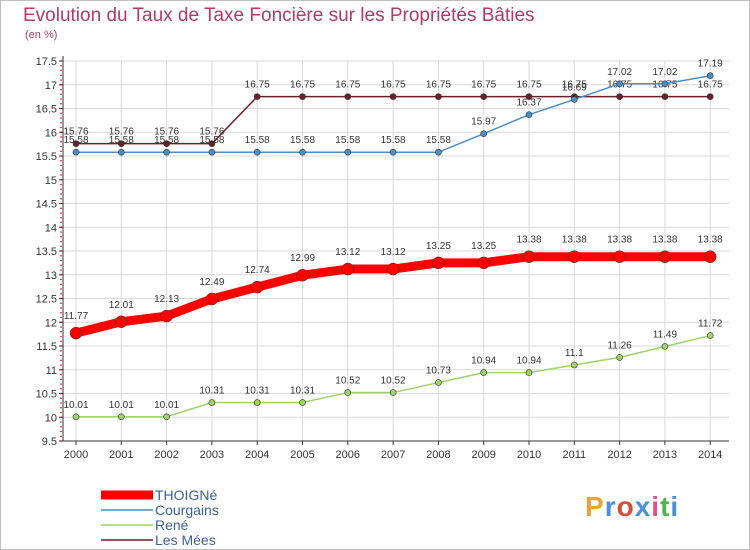 This screenshot has width=750, height=550. I want to click on logo-letter: P, so click(595, 506).